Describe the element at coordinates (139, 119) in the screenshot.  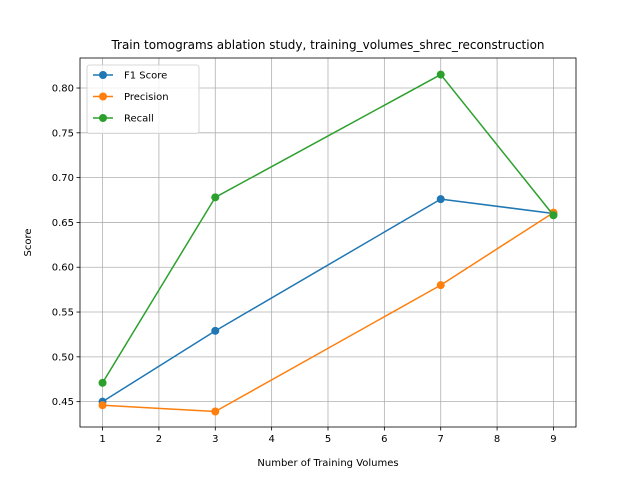
I see `legend-label: Recall` at that location.